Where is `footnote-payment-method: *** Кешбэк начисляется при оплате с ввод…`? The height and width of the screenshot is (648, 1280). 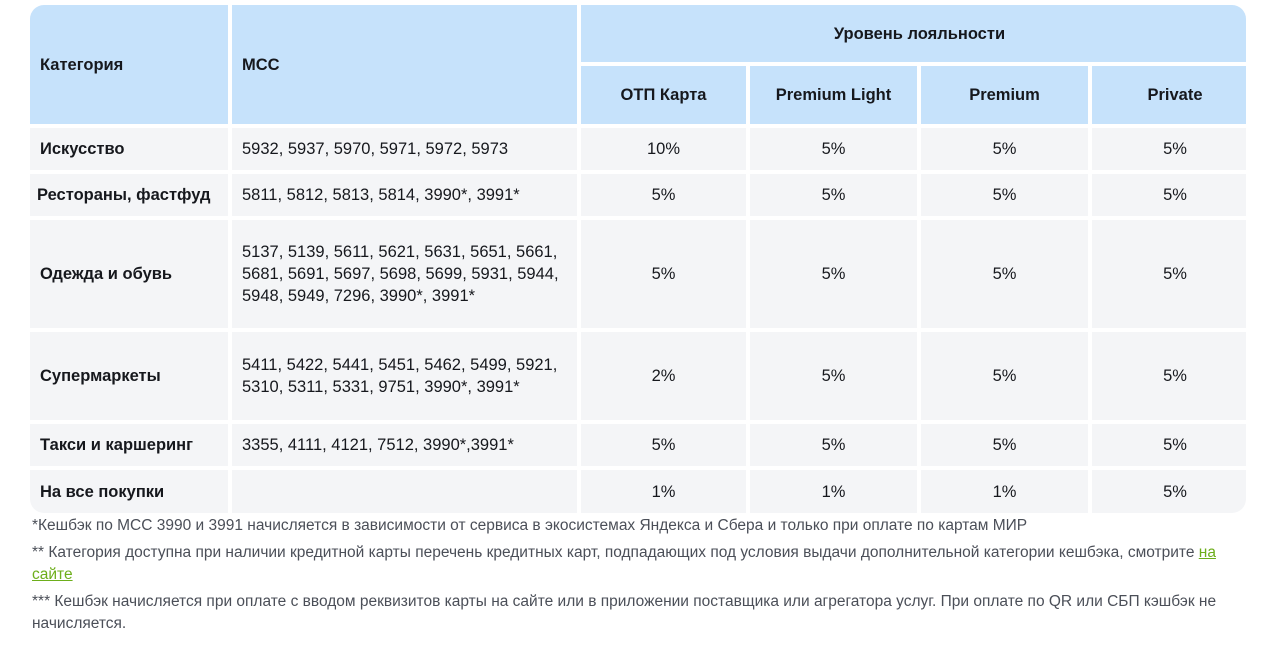 footnote-payment-method: *** Кешбэк начисляется при оплате с ввод… is located at coordinates (624, 612).